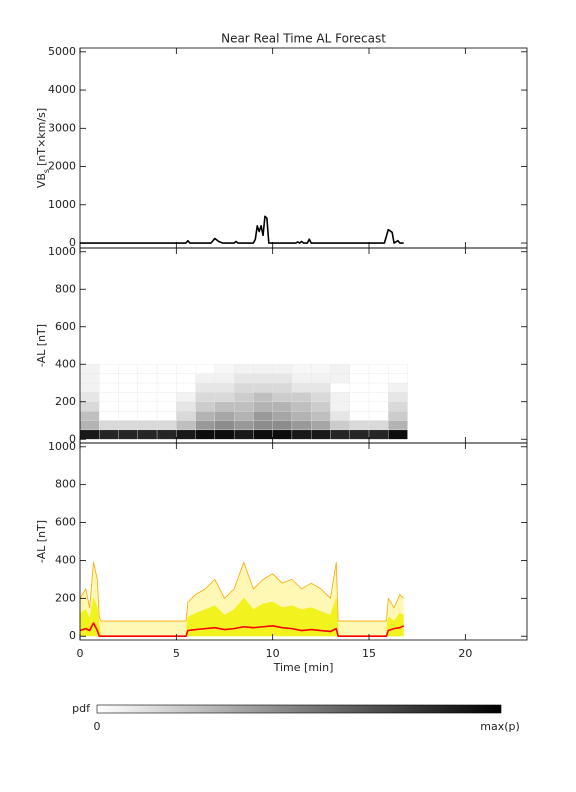 Image resolution: width=576 pixels, height=792 pixels. I want to click on x-tick-label: 20, so click(465, 653).